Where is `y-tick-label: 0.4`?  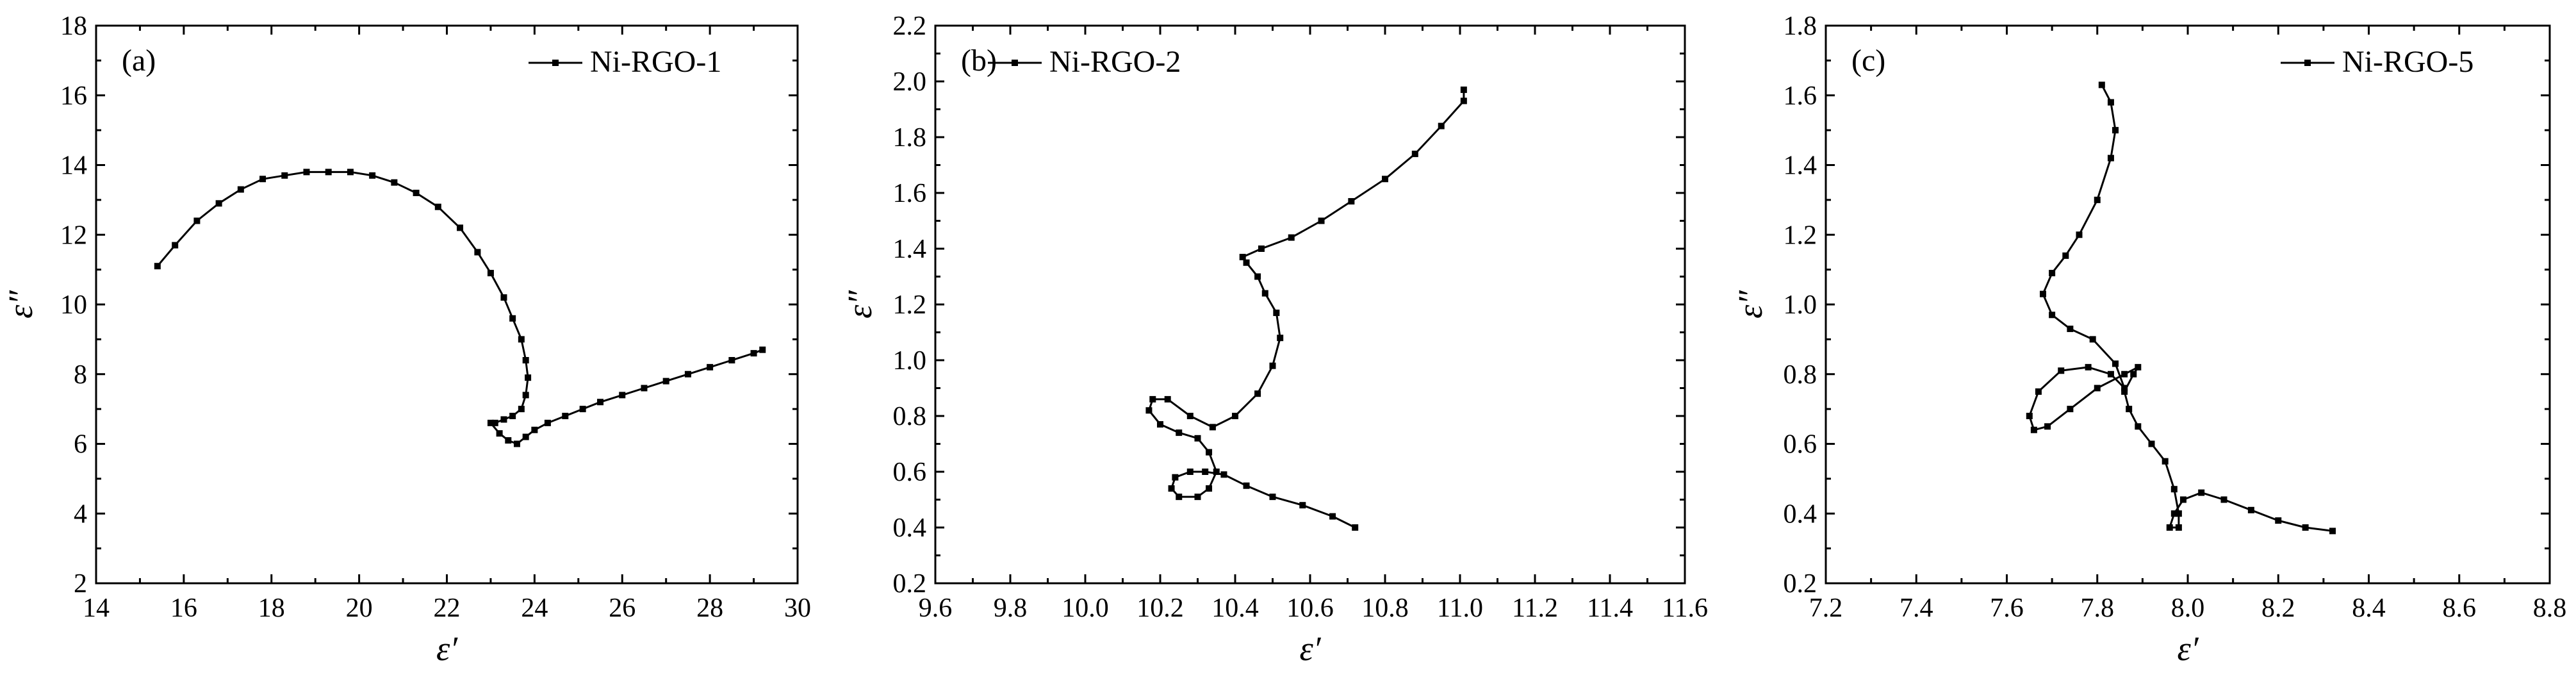 y-tick-label: 0.4 is located at coordinates (1800, 514).